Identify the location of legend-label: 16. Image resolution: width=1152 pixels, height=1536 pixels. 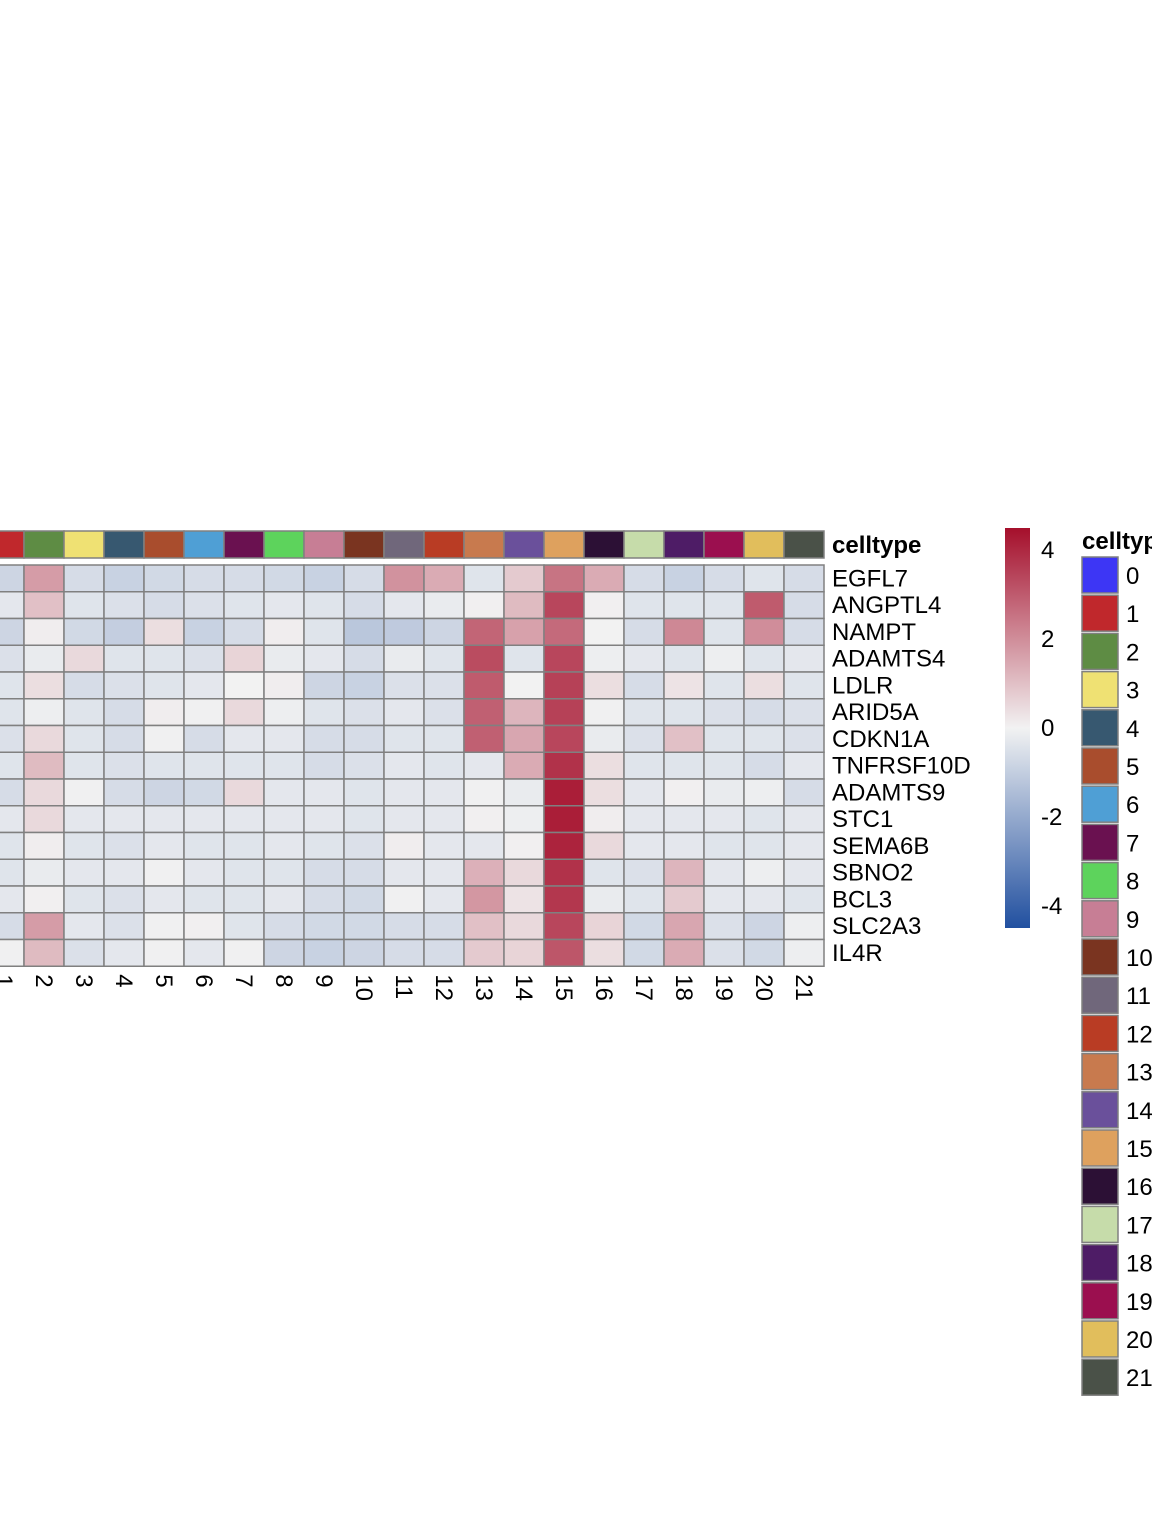
(1139, 1187).